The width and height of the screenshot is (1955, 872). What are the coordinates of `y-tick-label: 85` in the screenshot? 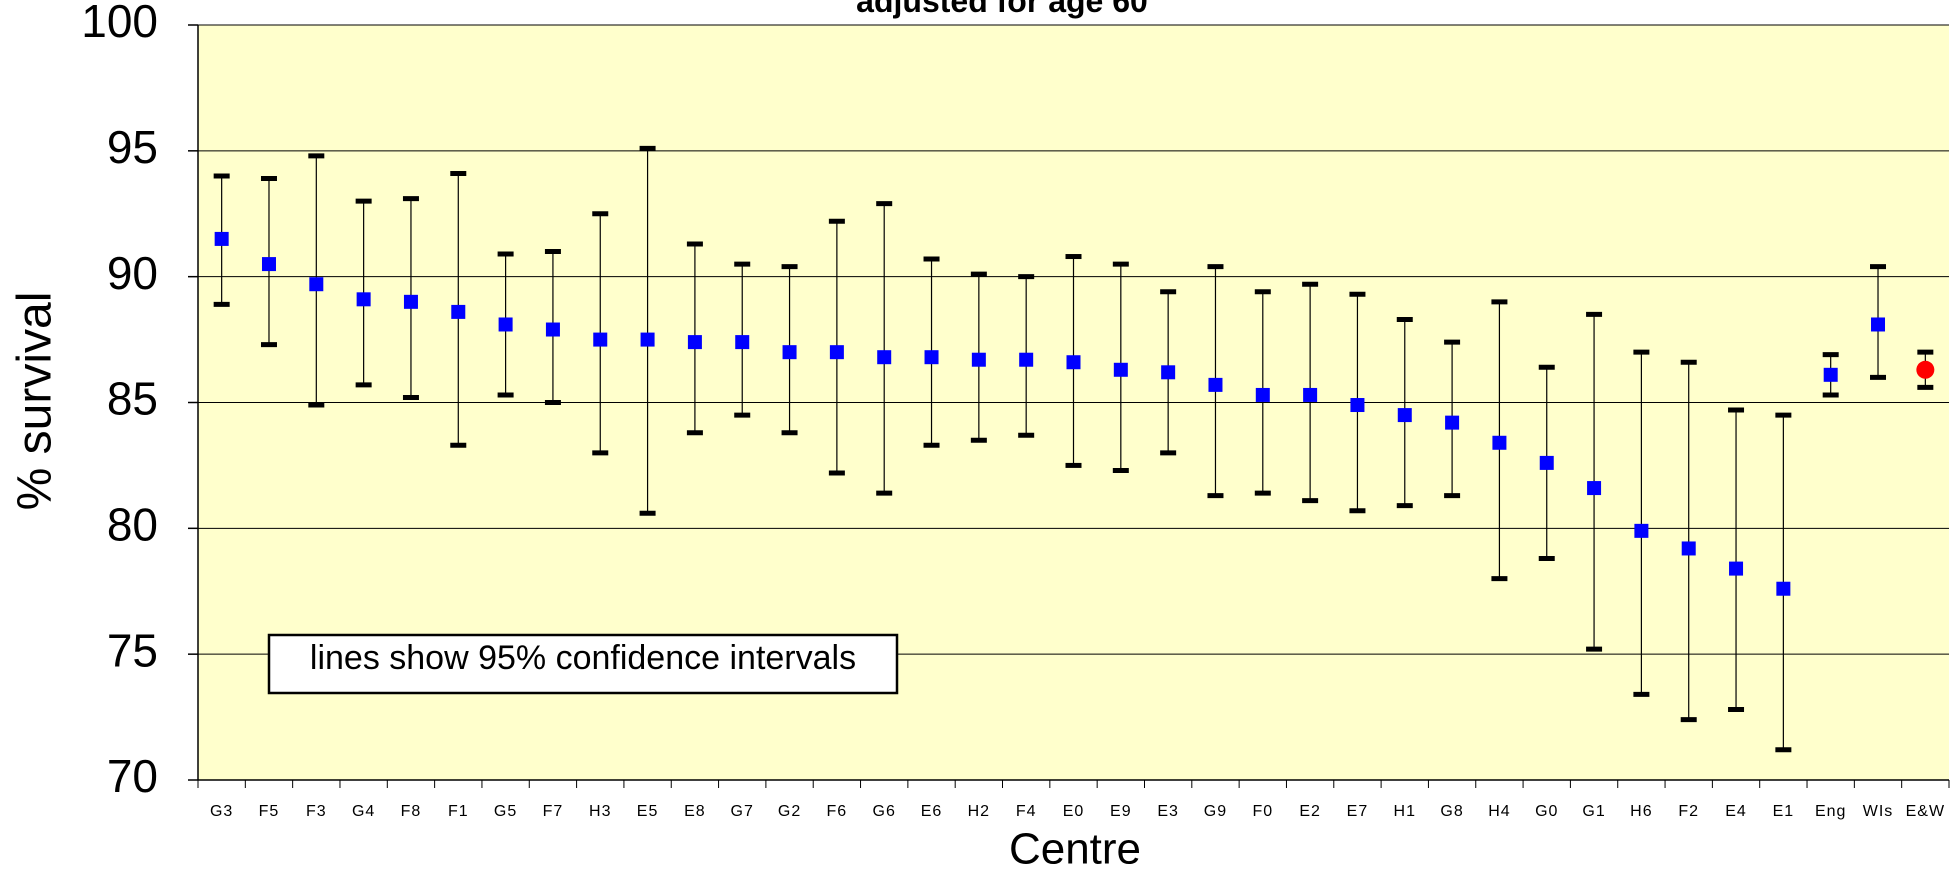 It's located at (132, 399).